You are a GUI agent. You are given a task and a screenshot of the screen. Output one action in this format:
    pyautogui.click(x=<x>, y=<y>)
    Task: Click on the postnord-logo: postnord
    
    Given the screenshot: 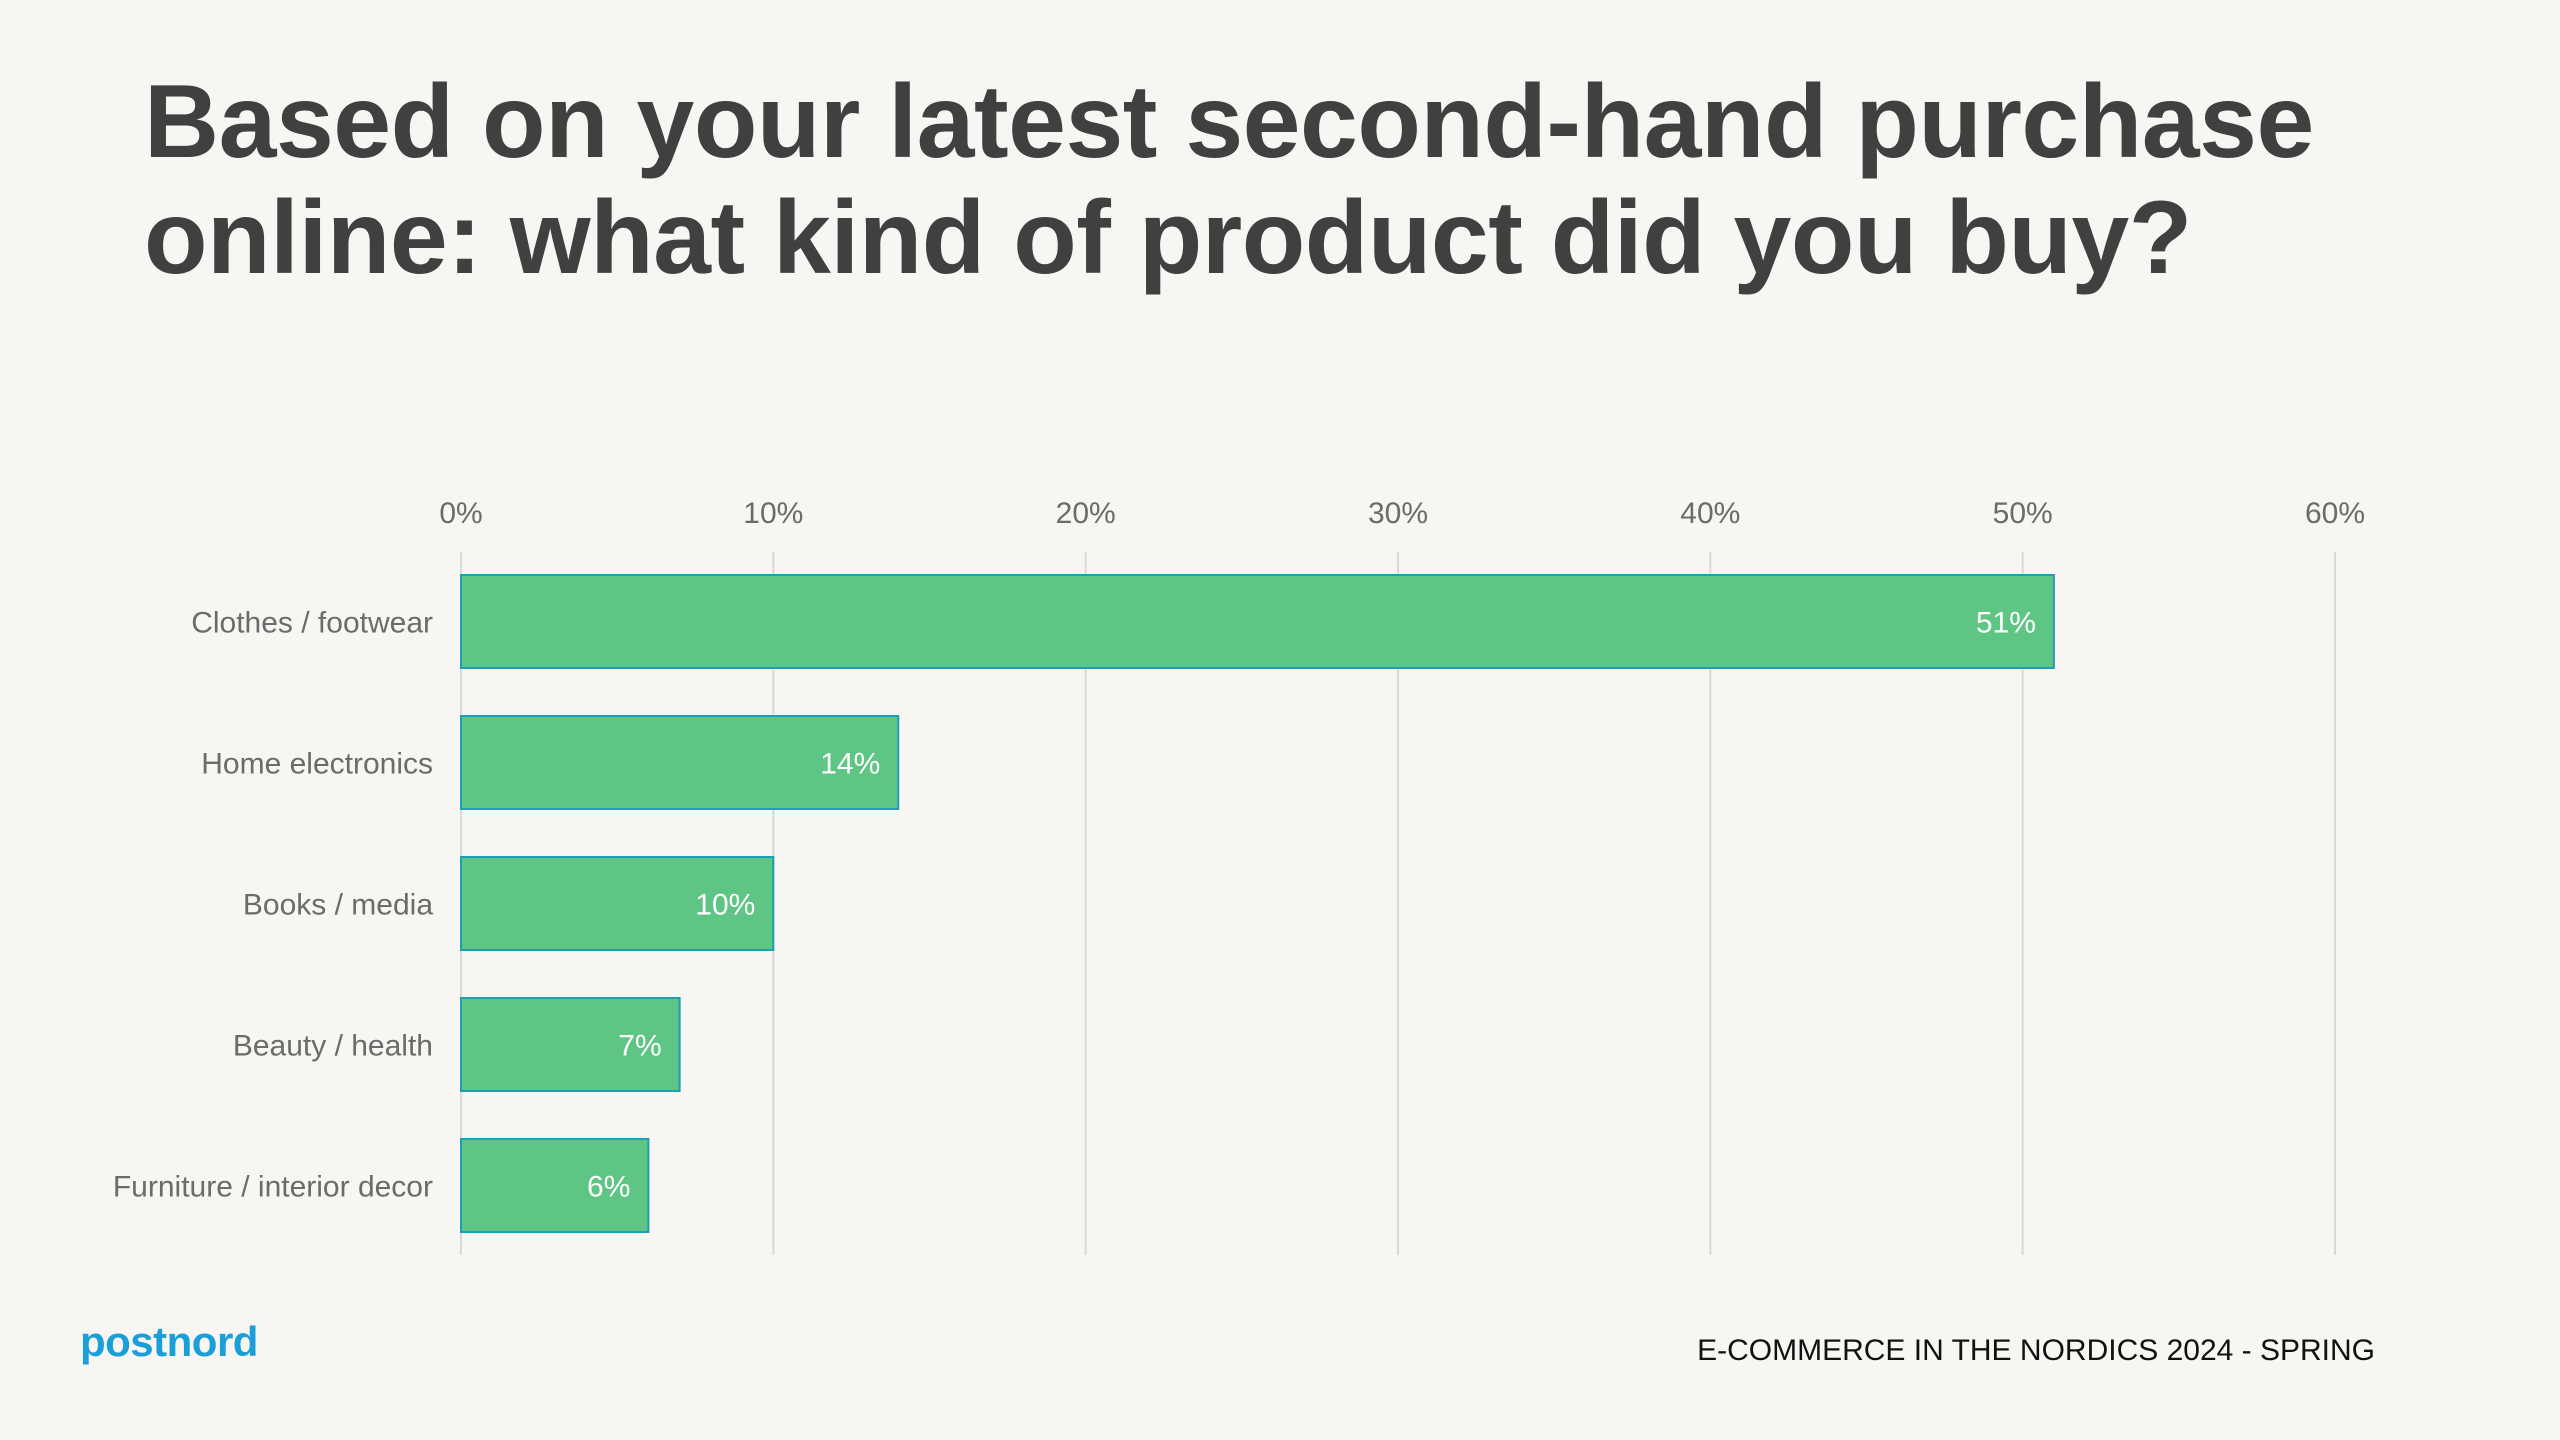 What is the action you would take?
    pyautogui.click(x=169, y=1341)
    